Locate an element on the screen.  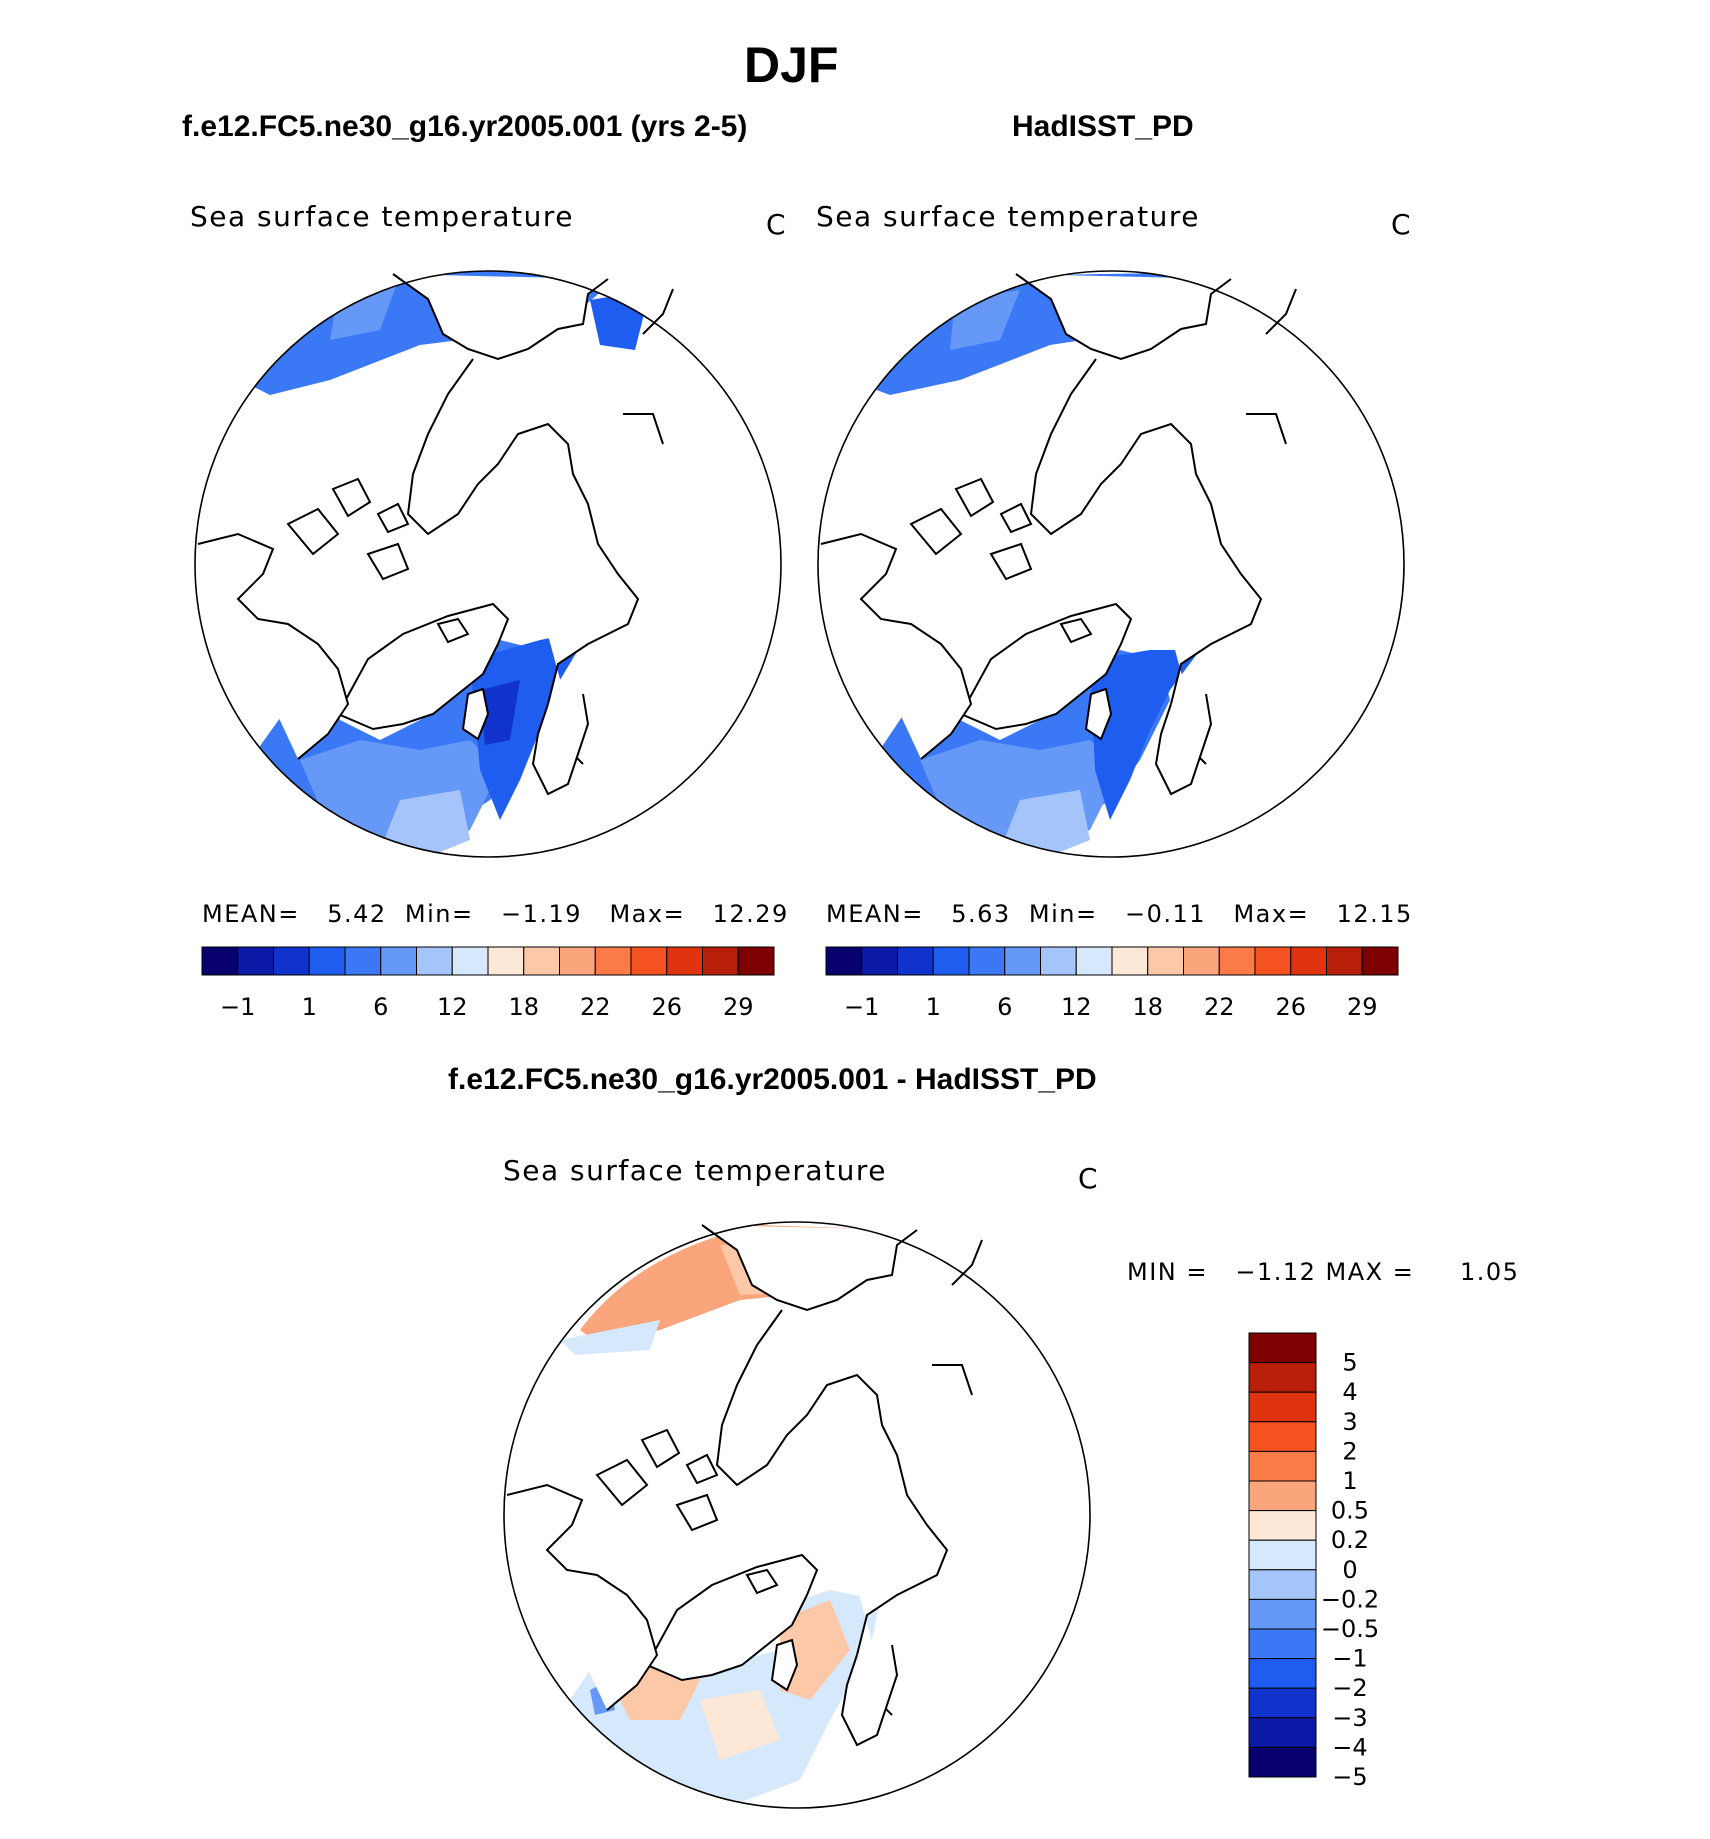
panel1-colorbar-tick-label: 12 is located at coordinates (452, 1007).